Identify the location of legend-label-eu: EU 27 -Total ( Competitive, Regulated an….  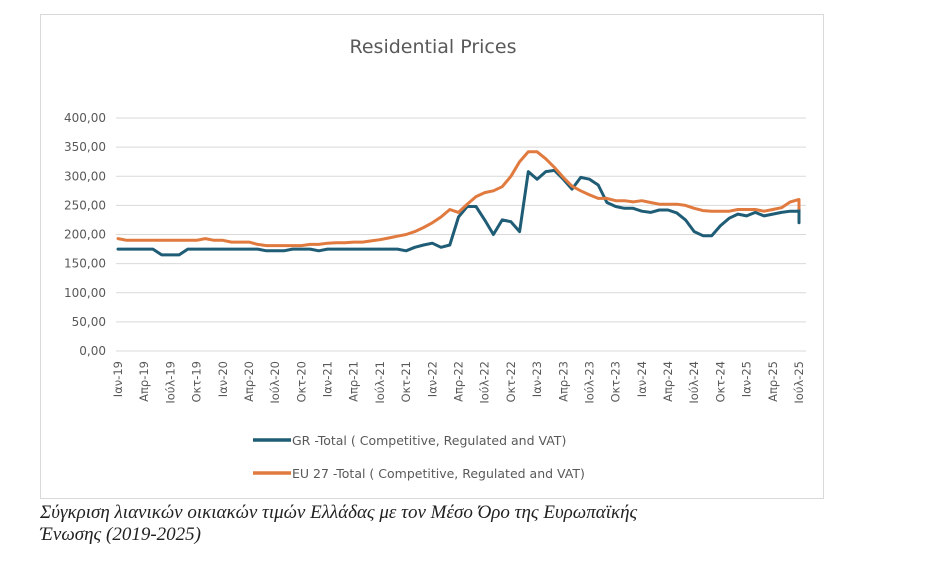
(438, 473).